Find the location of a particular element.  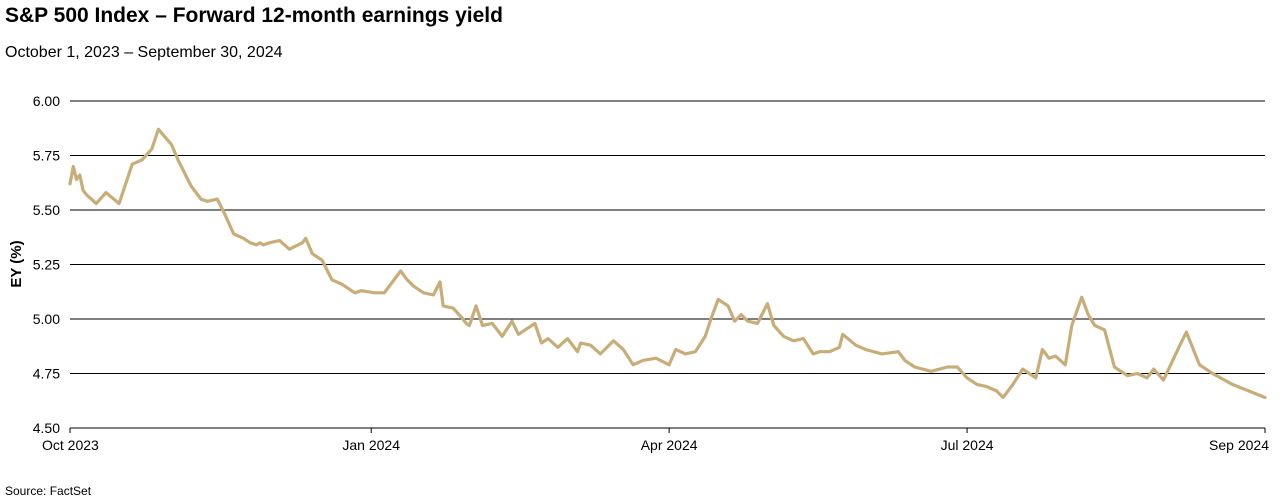

y-axis-label: EY (%) is located at coordinates (16, 263).